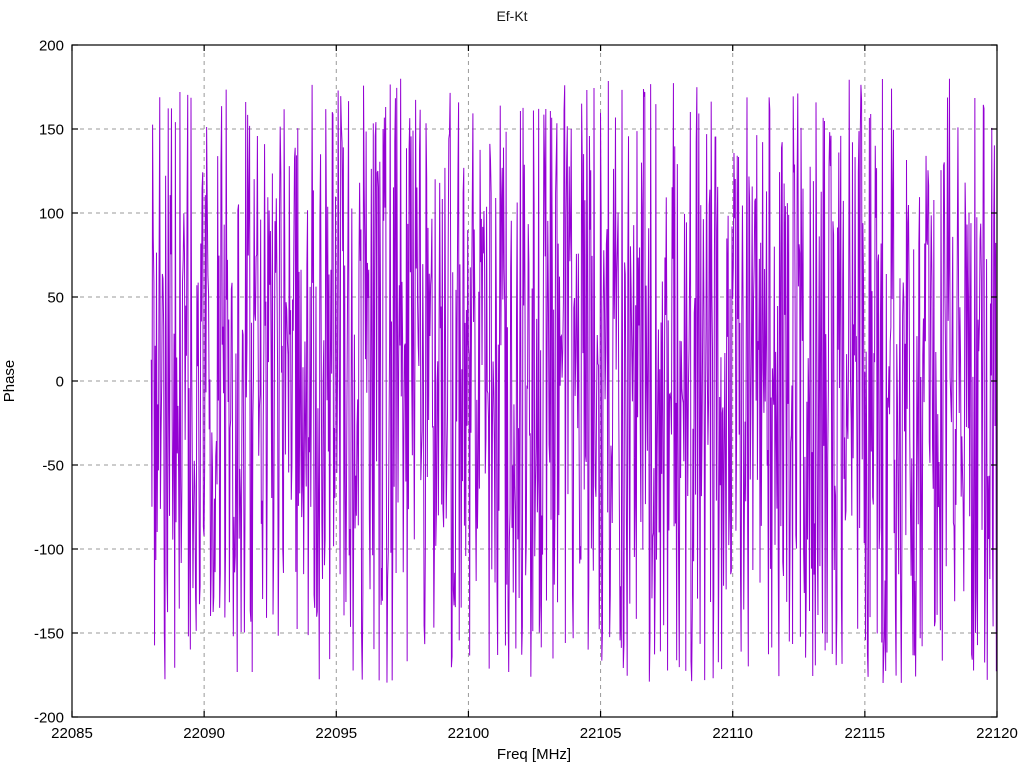 The height and width of the screenshot is (768, 1024). Describe the element at coordinates (51, 214) in the screenshot. I see `y-tick-label: 100` at that location.